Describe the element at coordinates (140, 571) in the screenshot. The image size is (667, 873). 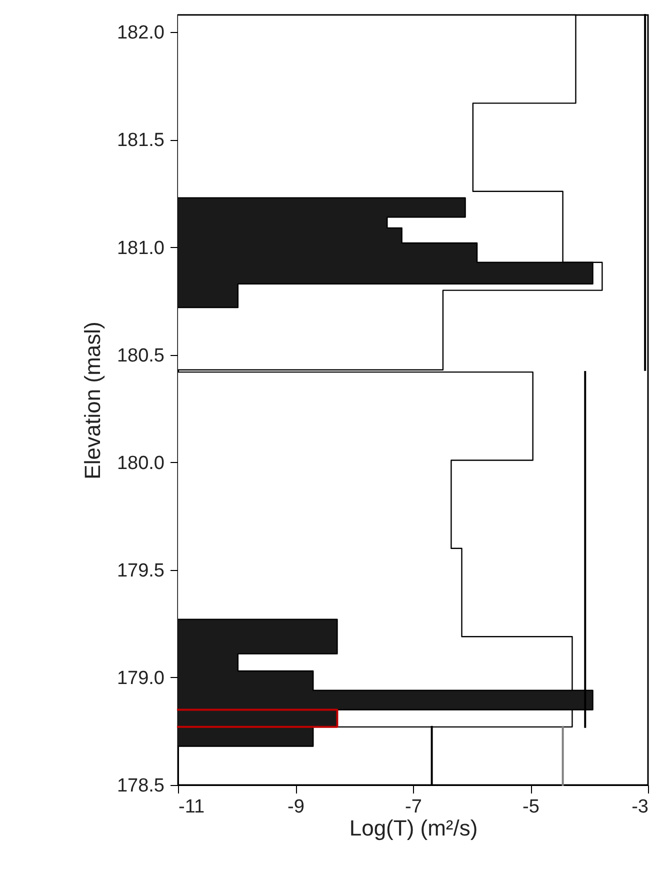
I see `y-tick-label: 179.5` at that location.